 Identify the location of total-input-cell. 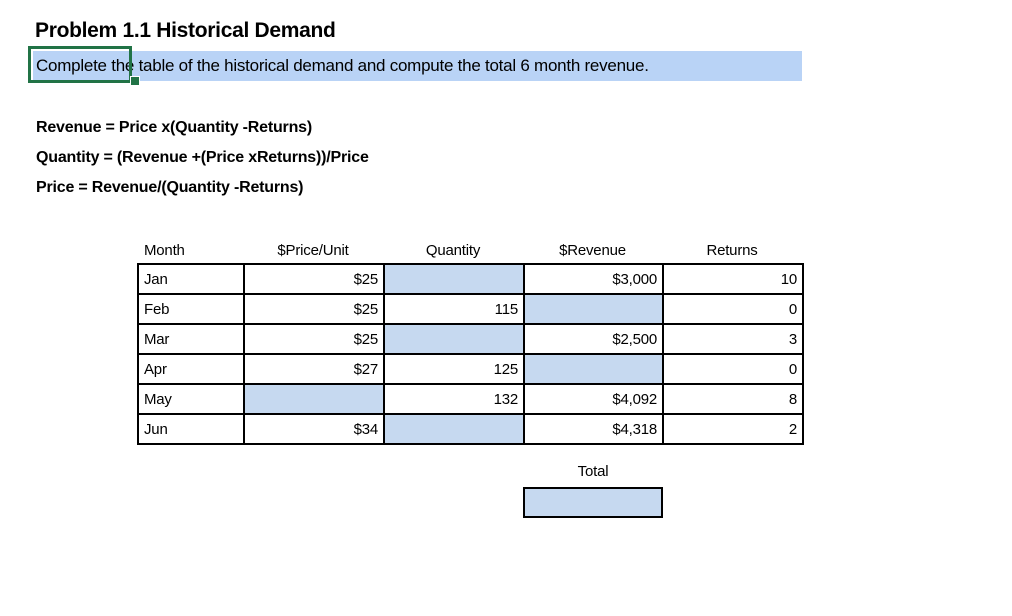
(593, 502).